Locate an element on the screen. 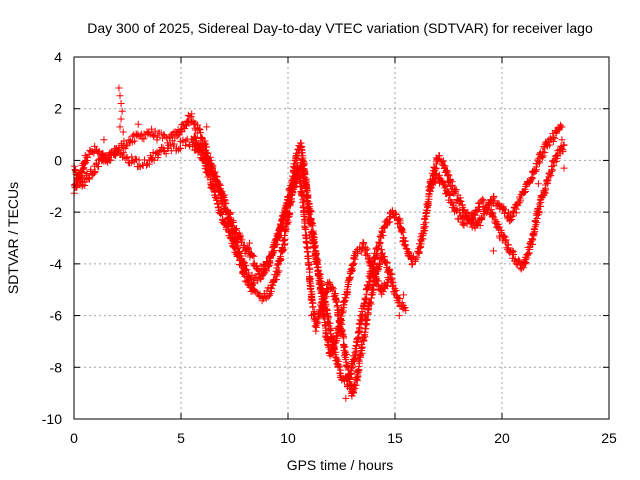  y-tick-label: 4 is located at coordinates (58, 57).